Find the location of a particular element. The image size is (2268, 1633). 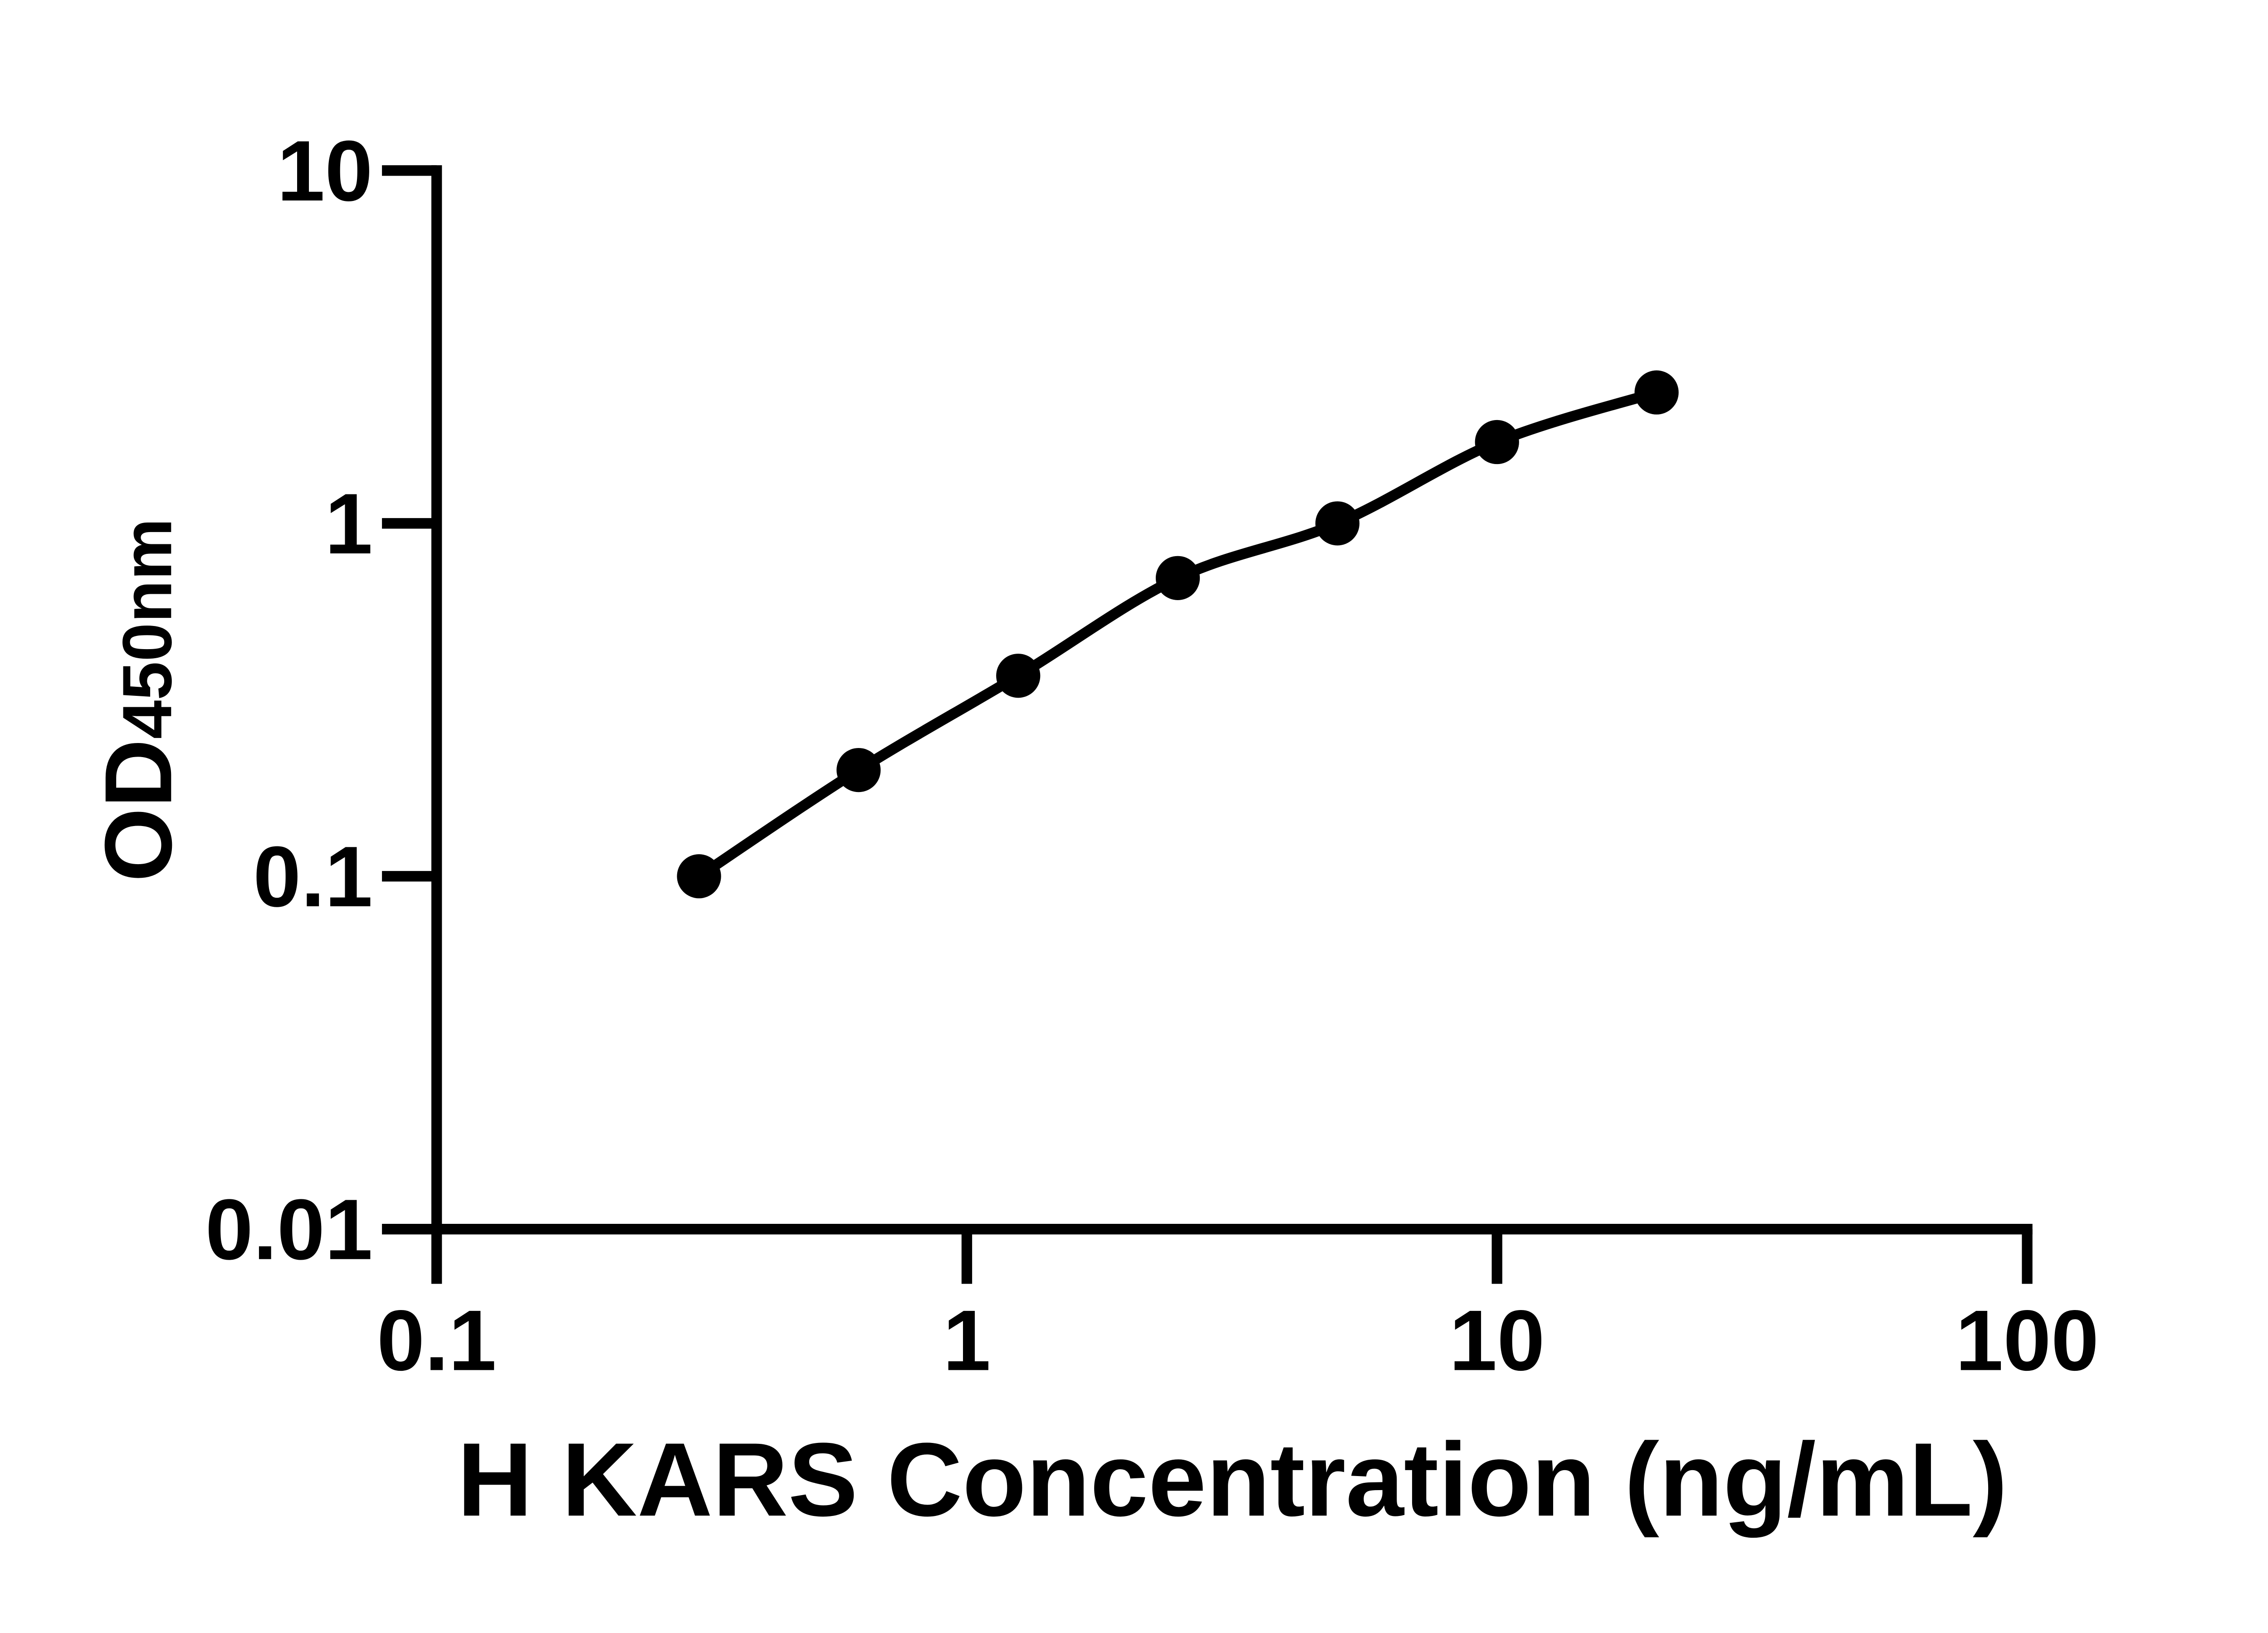

curve-and-points is located at coordinates (1178, 634).